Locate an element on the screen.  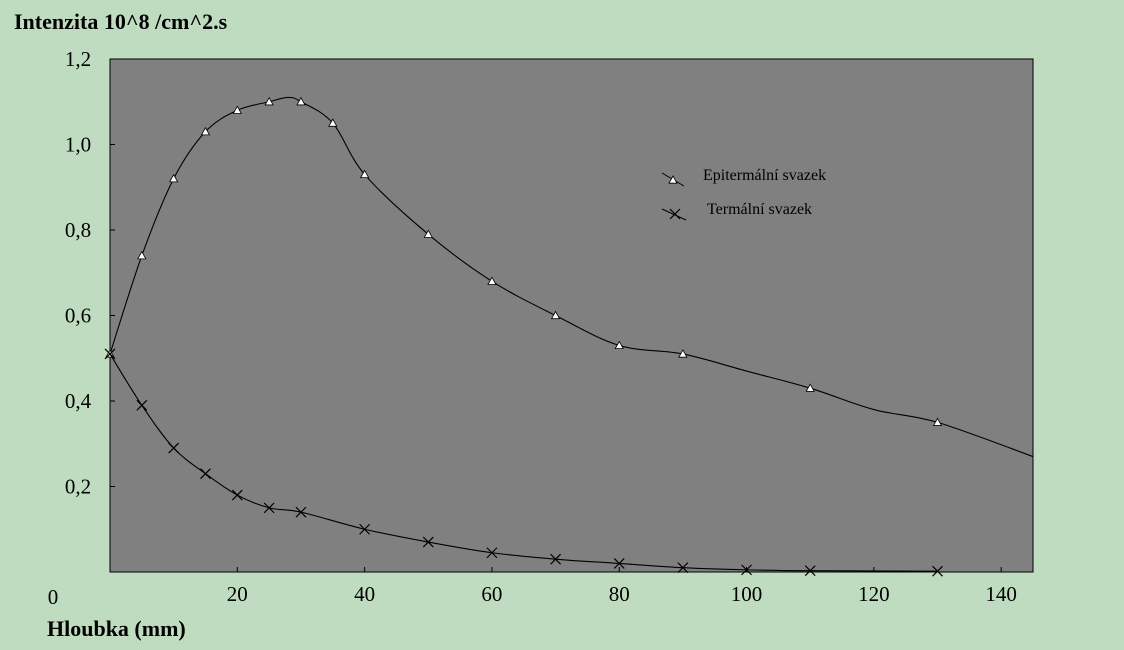
x-tick-label: 80 is located at coordinates (619, 594).